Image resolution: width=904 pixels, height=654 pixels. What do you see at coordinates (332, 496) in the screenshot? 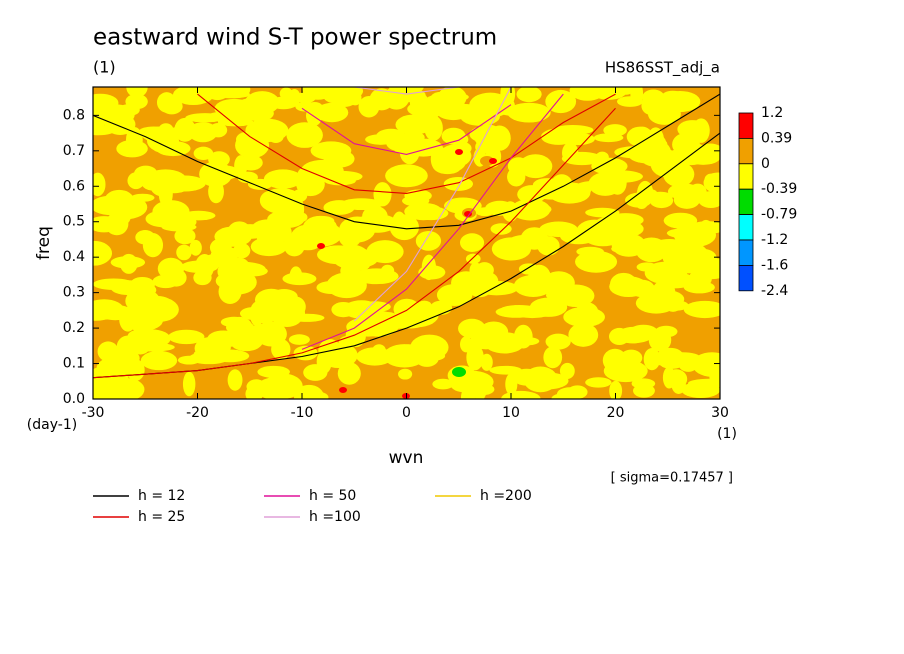
I see `legend-label: h = 50` at bounding box center [332, 496].